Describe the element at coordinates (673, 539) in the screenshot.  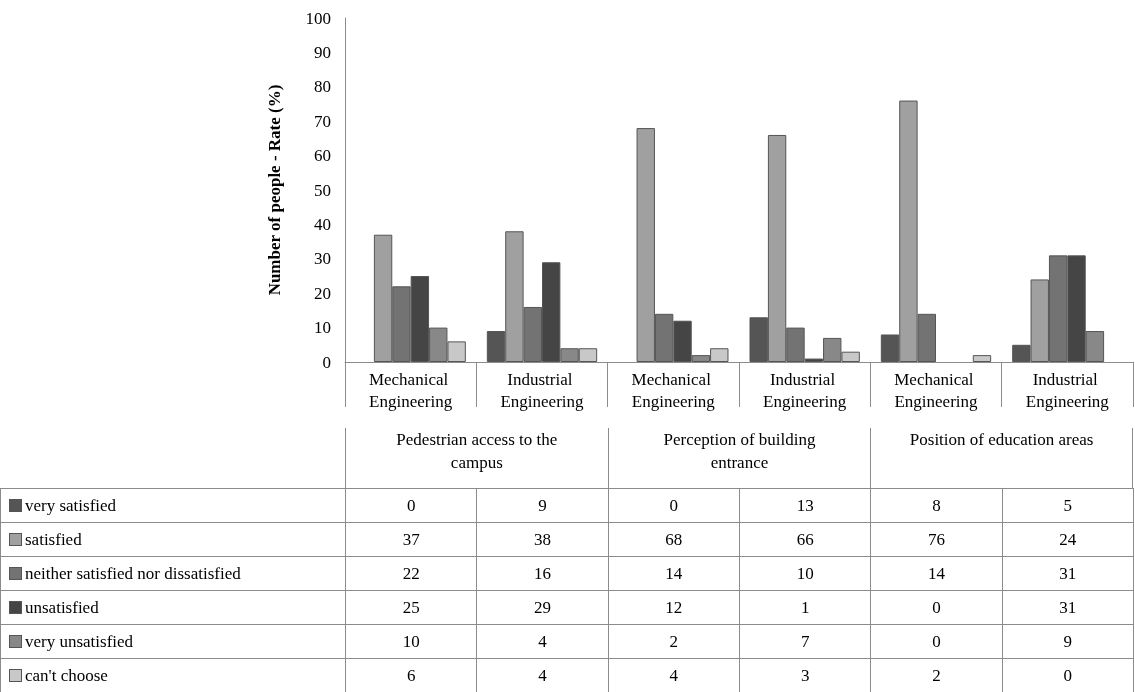
I see `data-label: 68` at that location.